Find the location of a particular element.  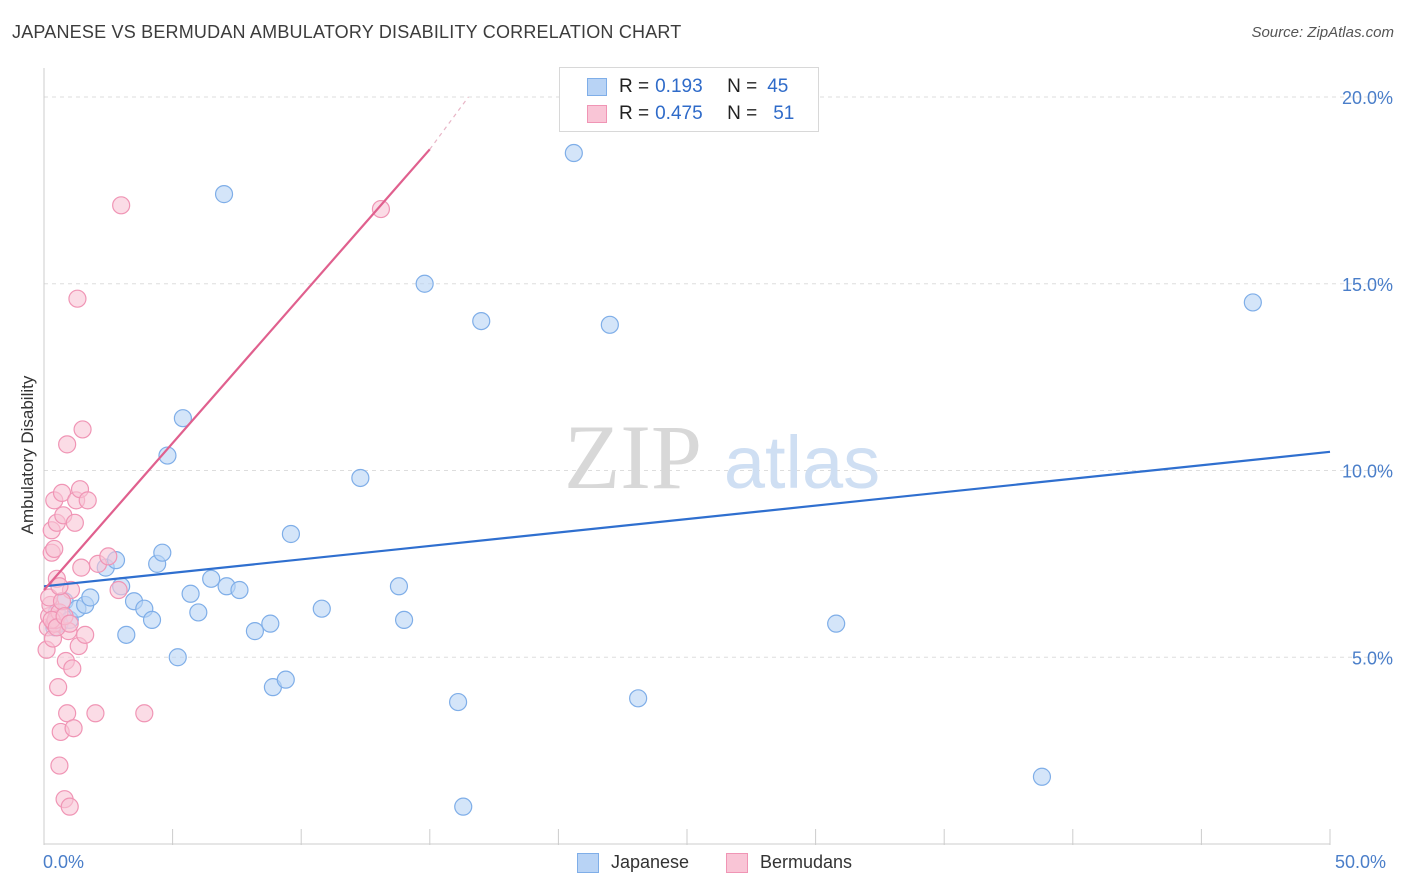

legend-label-japanese: Japanese is located at coordinates (650, 862).